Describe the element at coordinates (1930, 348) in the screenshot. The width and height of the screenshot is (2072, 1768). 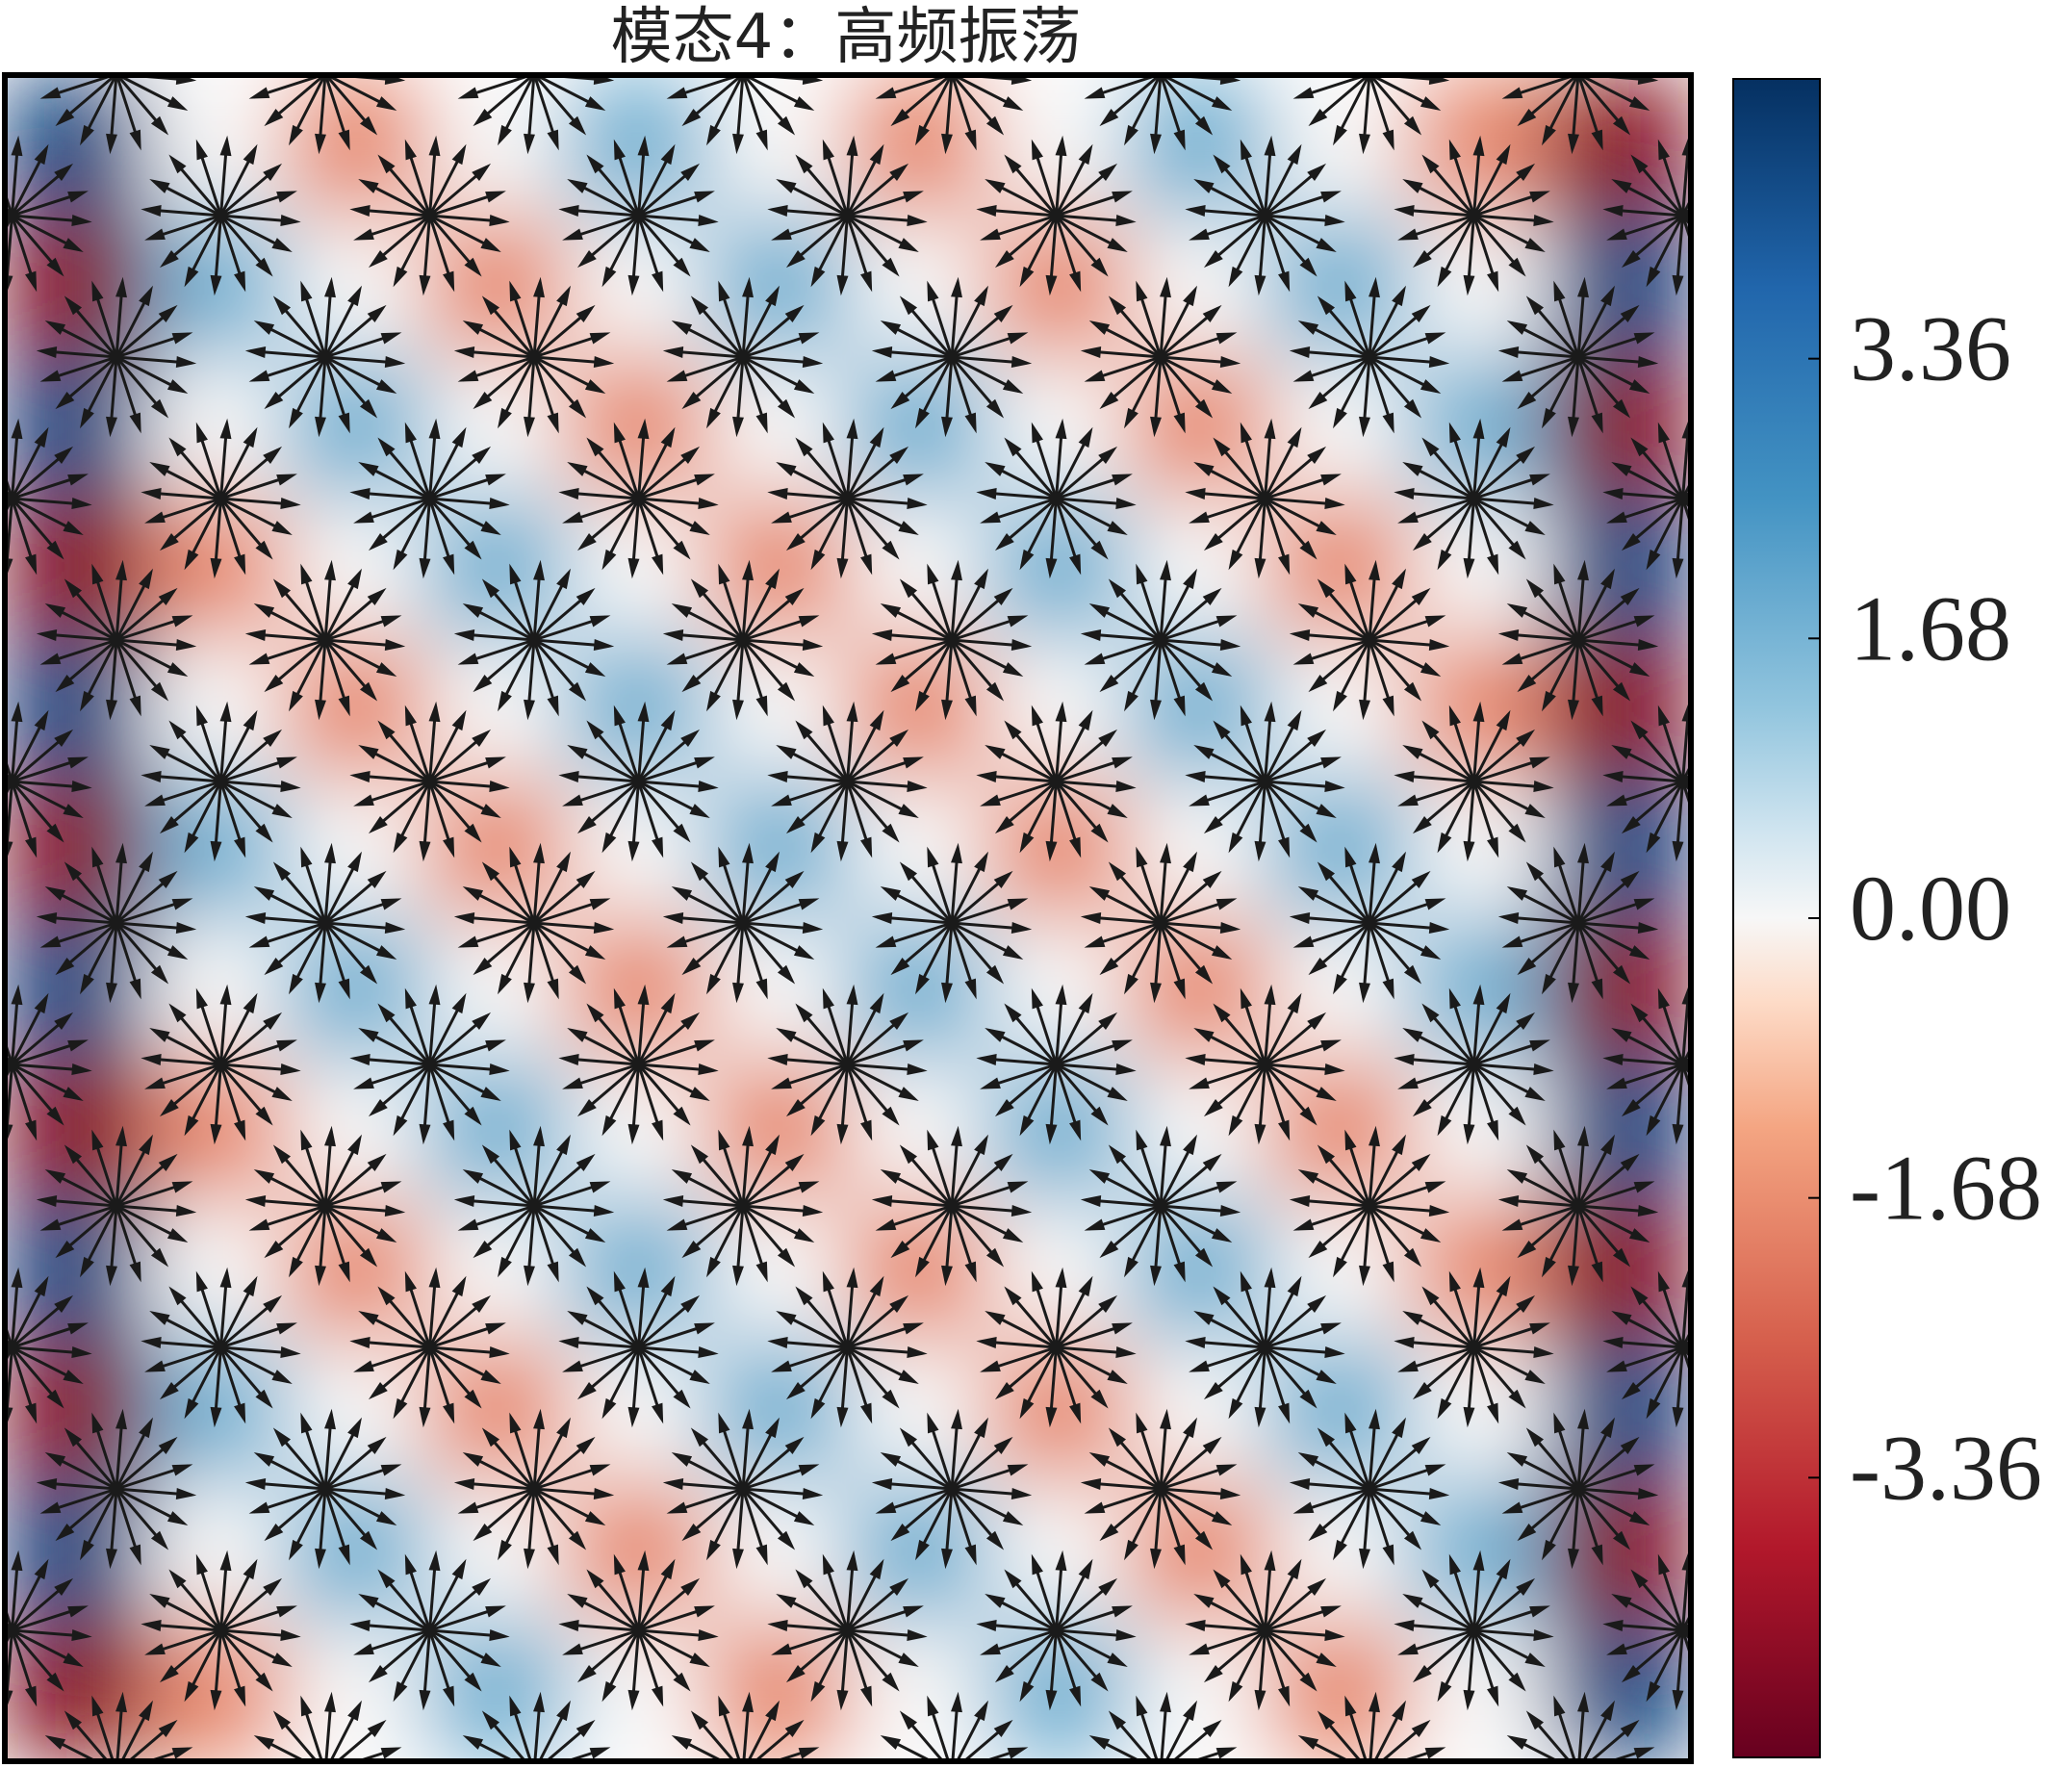
I see `colorbar-tick-label: 3.36` at that location.